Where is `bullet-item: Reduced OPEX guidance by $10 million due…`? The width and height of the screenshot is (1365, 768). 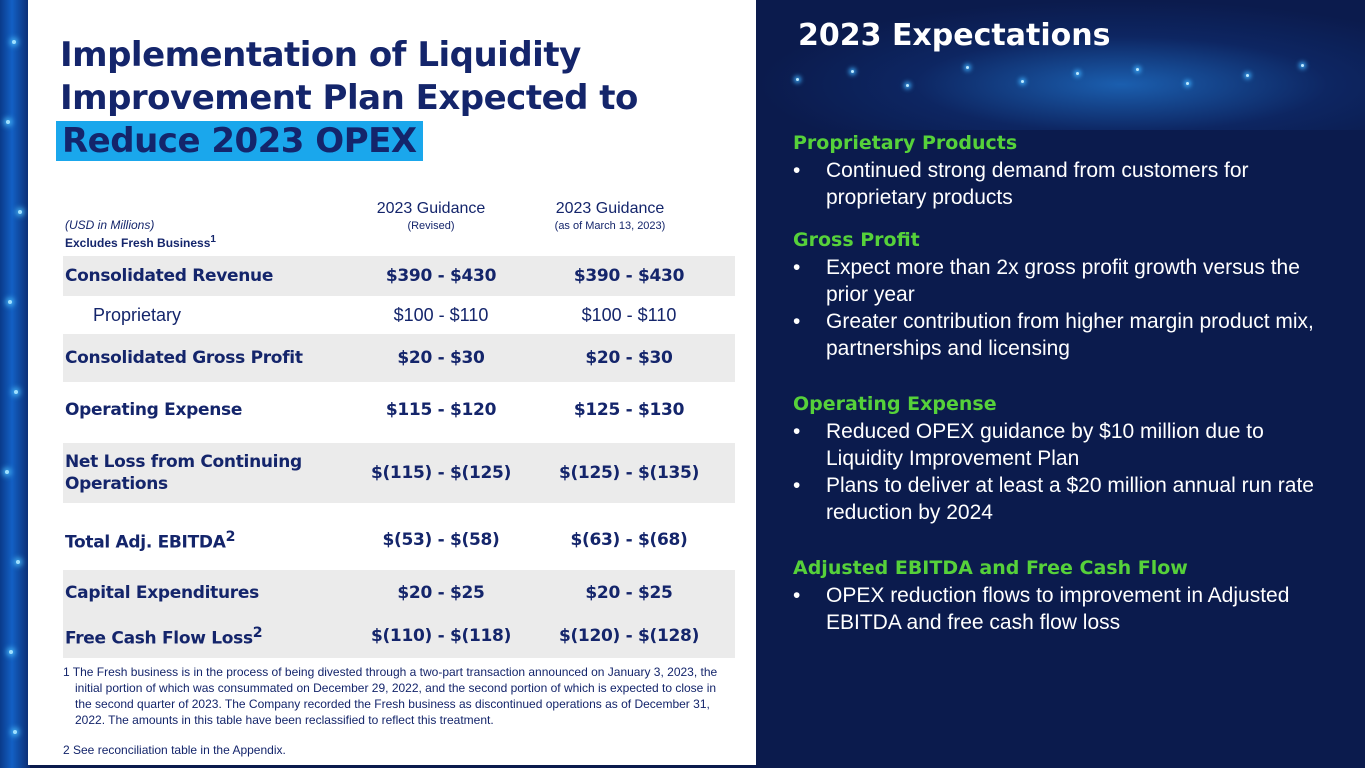
bullet-item: Reduced OPEX guidance by $10 million due… is located at coordinates (1063, 445).